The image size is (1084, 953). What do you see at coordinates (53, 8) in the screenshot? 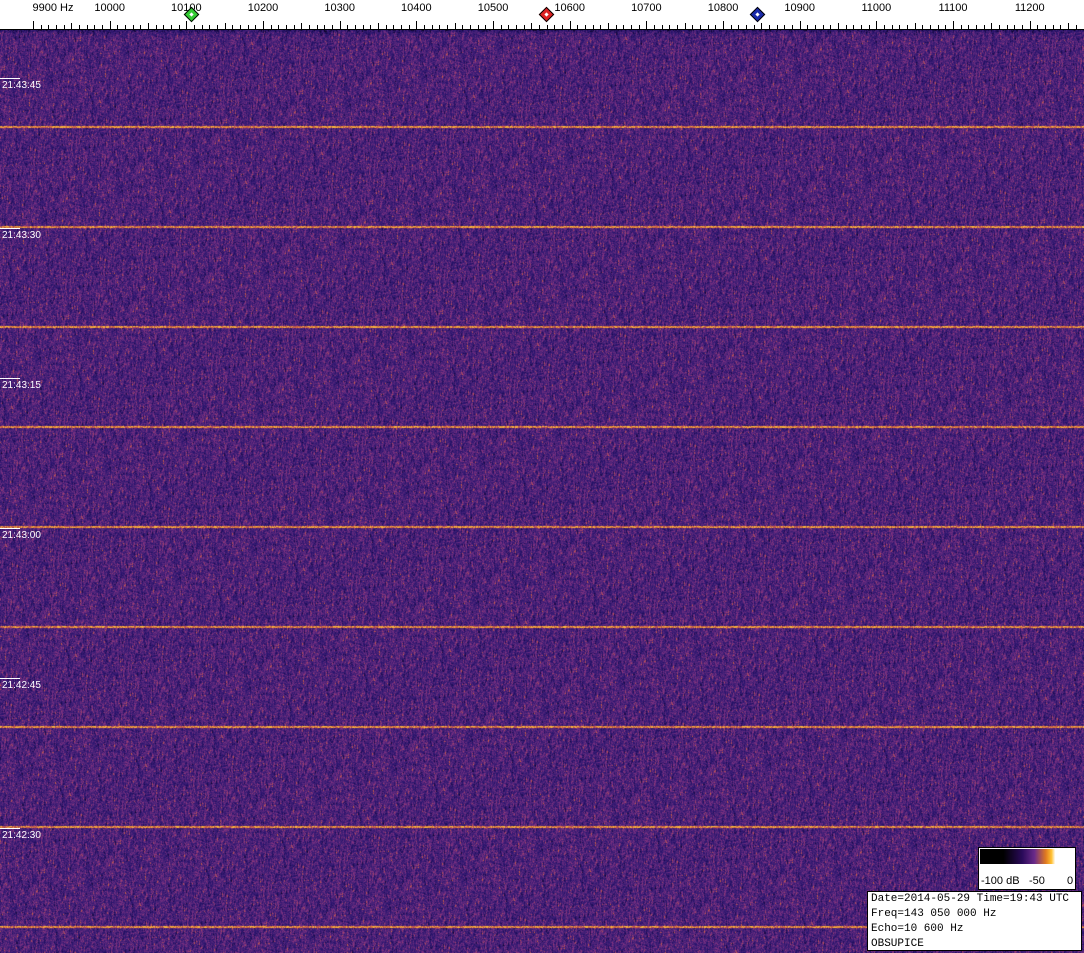
I see `axis-label: 9900 Hz` at bounding box center [53, 8].